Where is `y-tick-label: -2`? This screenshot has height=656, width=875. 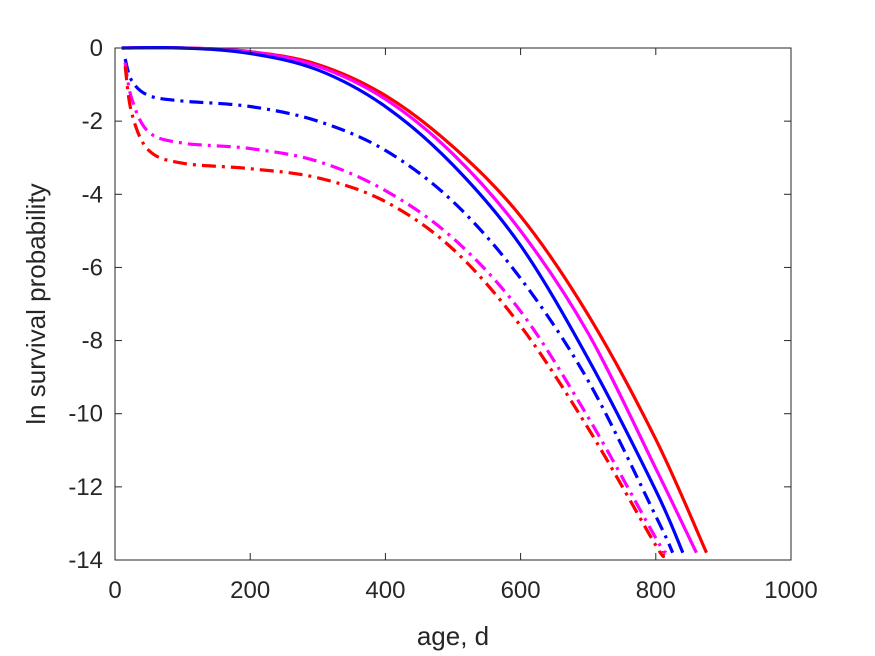 y-tick-label: -2 is located at coordinates (92, 121).